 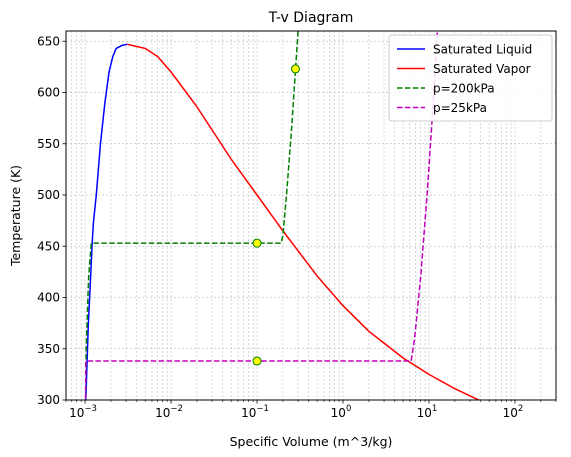 I want to click on chart-title: T-v Diagram, so click(x=311, y=18).